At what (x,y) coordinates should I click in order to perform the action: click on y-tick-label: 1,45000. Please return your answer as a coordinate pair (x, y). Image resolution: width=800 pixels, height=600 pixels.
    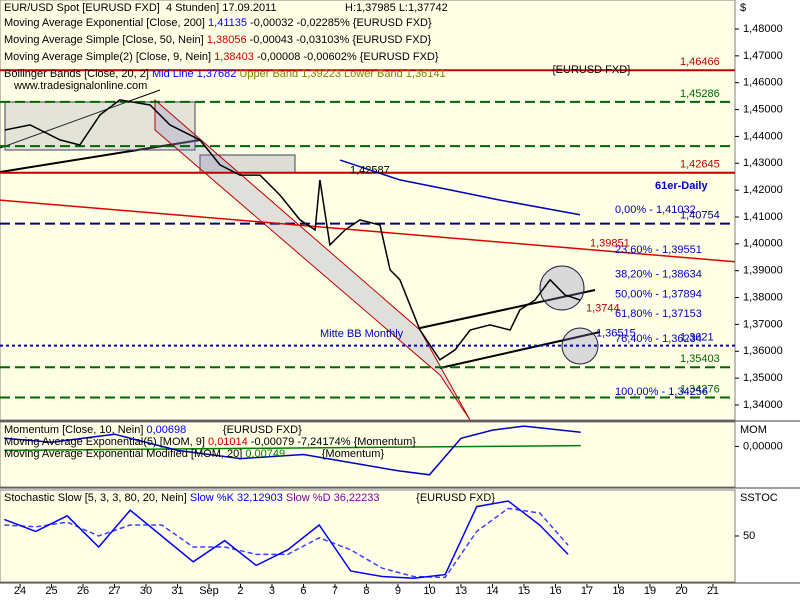
    Looking at the image, I should click on (763, 109).